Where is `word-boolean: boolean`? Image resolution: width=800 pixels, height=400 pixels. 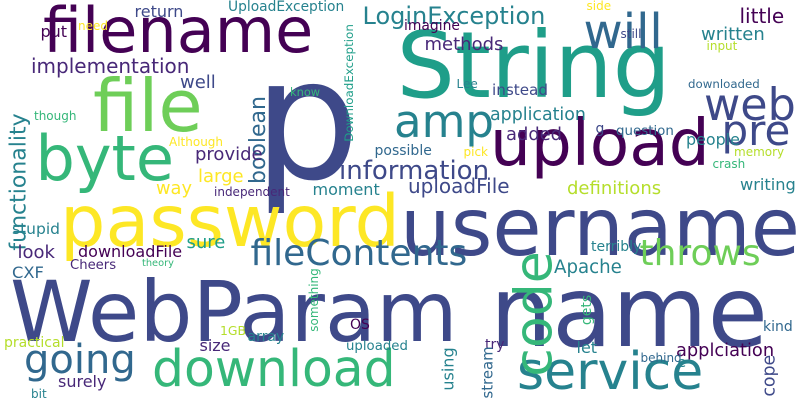
word-boolean: boolean is located at coordinates (258, 140).